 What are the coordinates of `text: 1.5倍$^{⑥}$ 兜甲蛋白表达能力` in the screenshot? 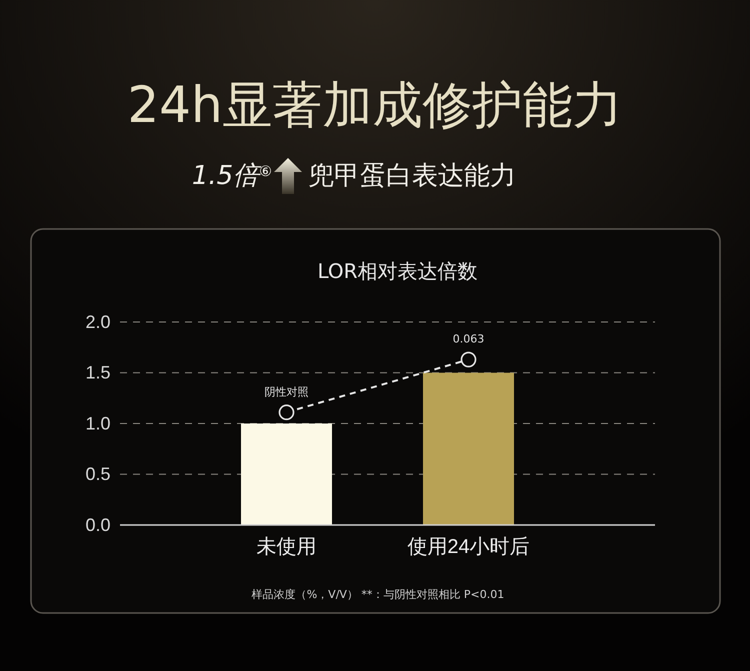 It's located at (354, 176).